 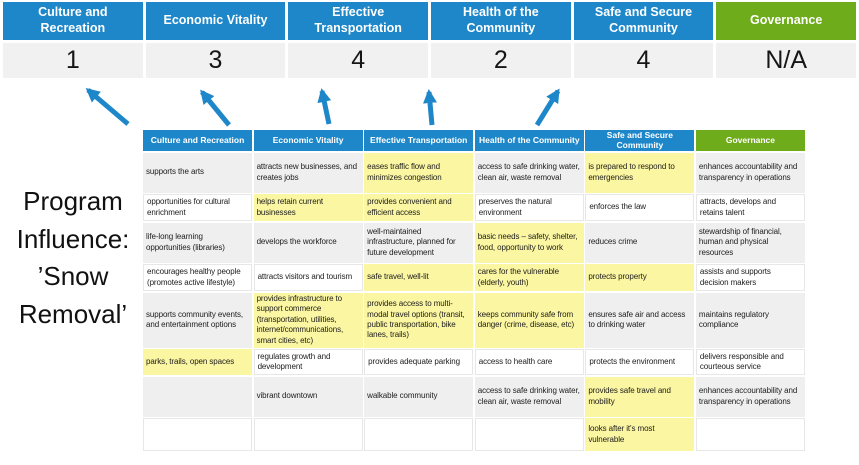 I want to click on priority-column: Governance N/A, so click(x=786, y=40).